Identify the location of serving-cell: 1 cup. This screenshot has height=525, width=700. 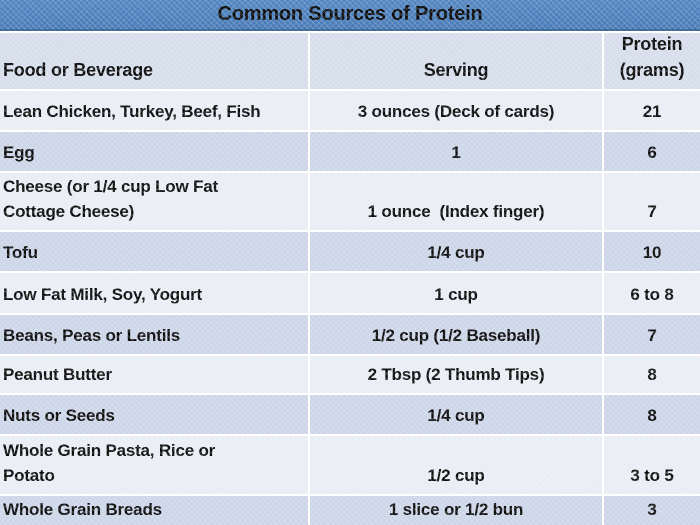
(455, 293).